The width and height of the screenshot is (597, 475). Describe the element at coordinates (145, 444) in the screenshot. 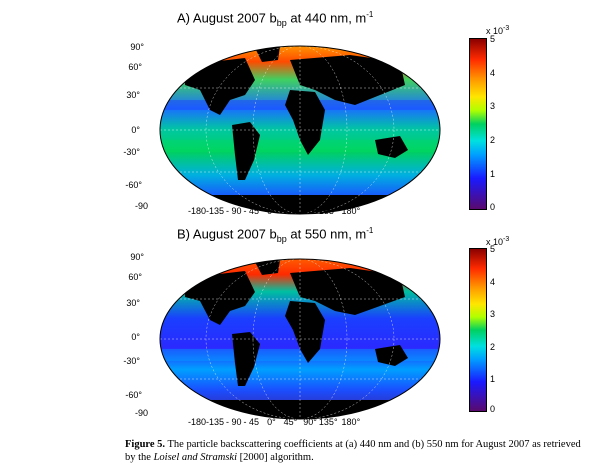

I see `figure-label: Figure 5.` at that location.